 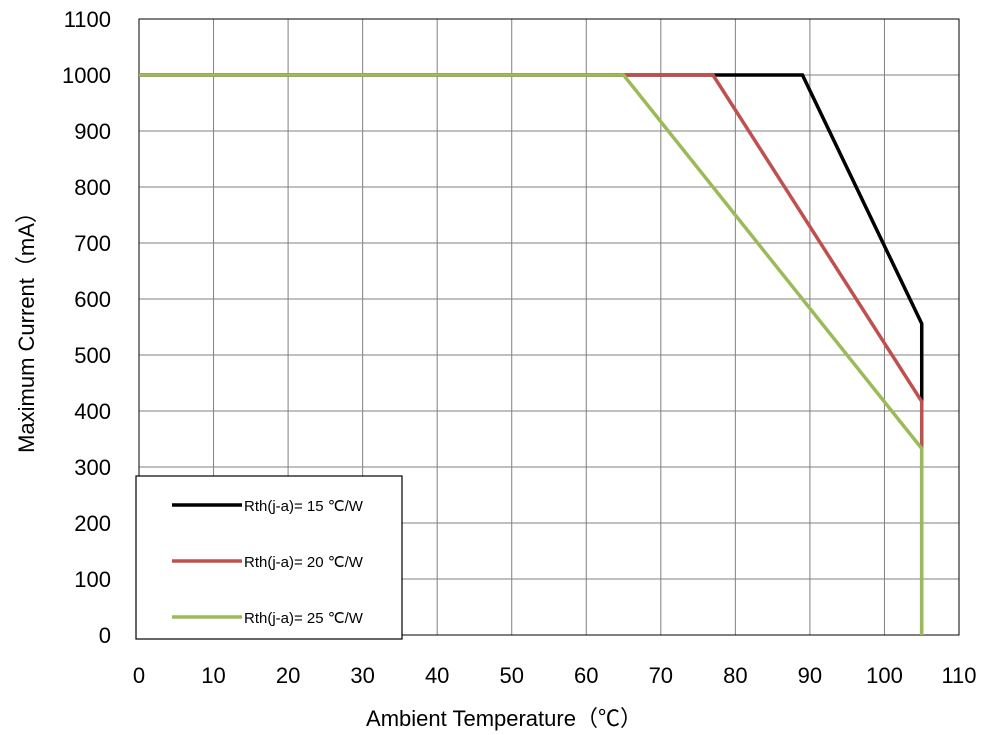 What do you see at coordinates (504, 718) in the screenshot?
I see `x-axis-title: Ambient Temperature（℃）` at bounding box center [504, 718].